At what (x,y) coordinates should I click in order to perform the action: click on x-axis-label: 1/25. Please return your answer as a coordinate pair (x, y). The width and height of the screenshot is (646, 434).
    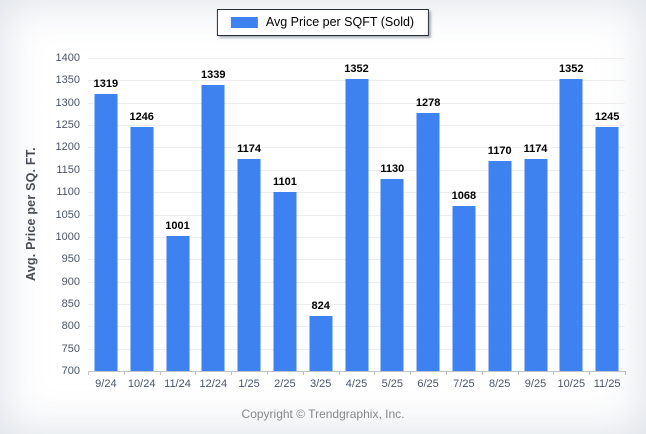
    Looking at the image, I should click on (249, 384).